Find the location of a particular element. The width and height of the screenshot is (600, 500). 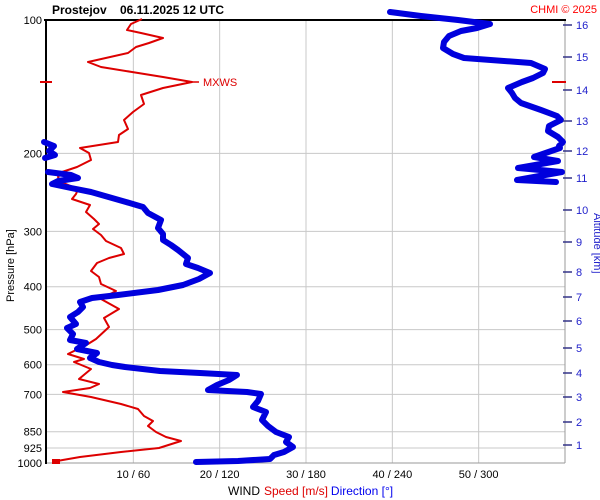

altitude-tick-label: 11 is located at coordinates (581, 179).